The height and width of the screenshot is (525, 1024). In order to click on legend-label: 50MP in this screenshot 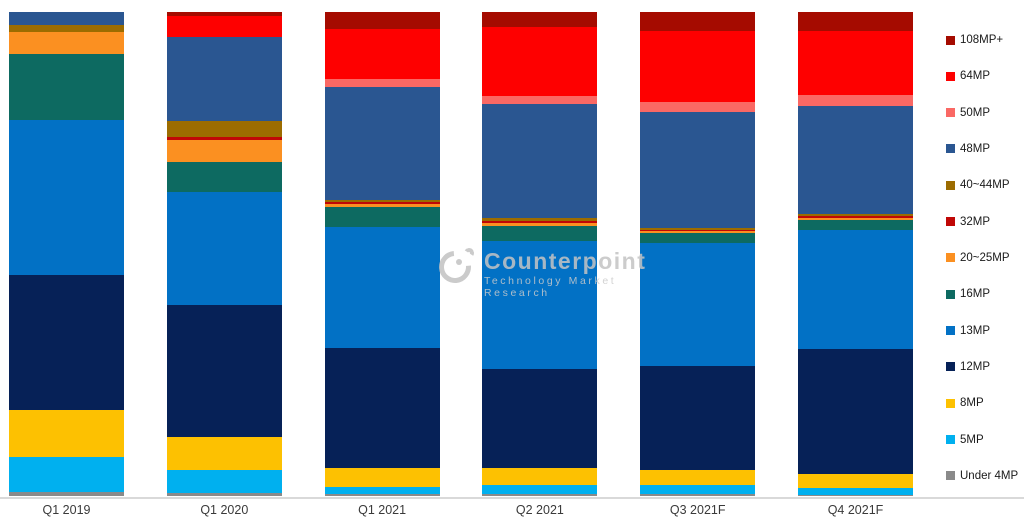, I will do `click(975, 112)`.